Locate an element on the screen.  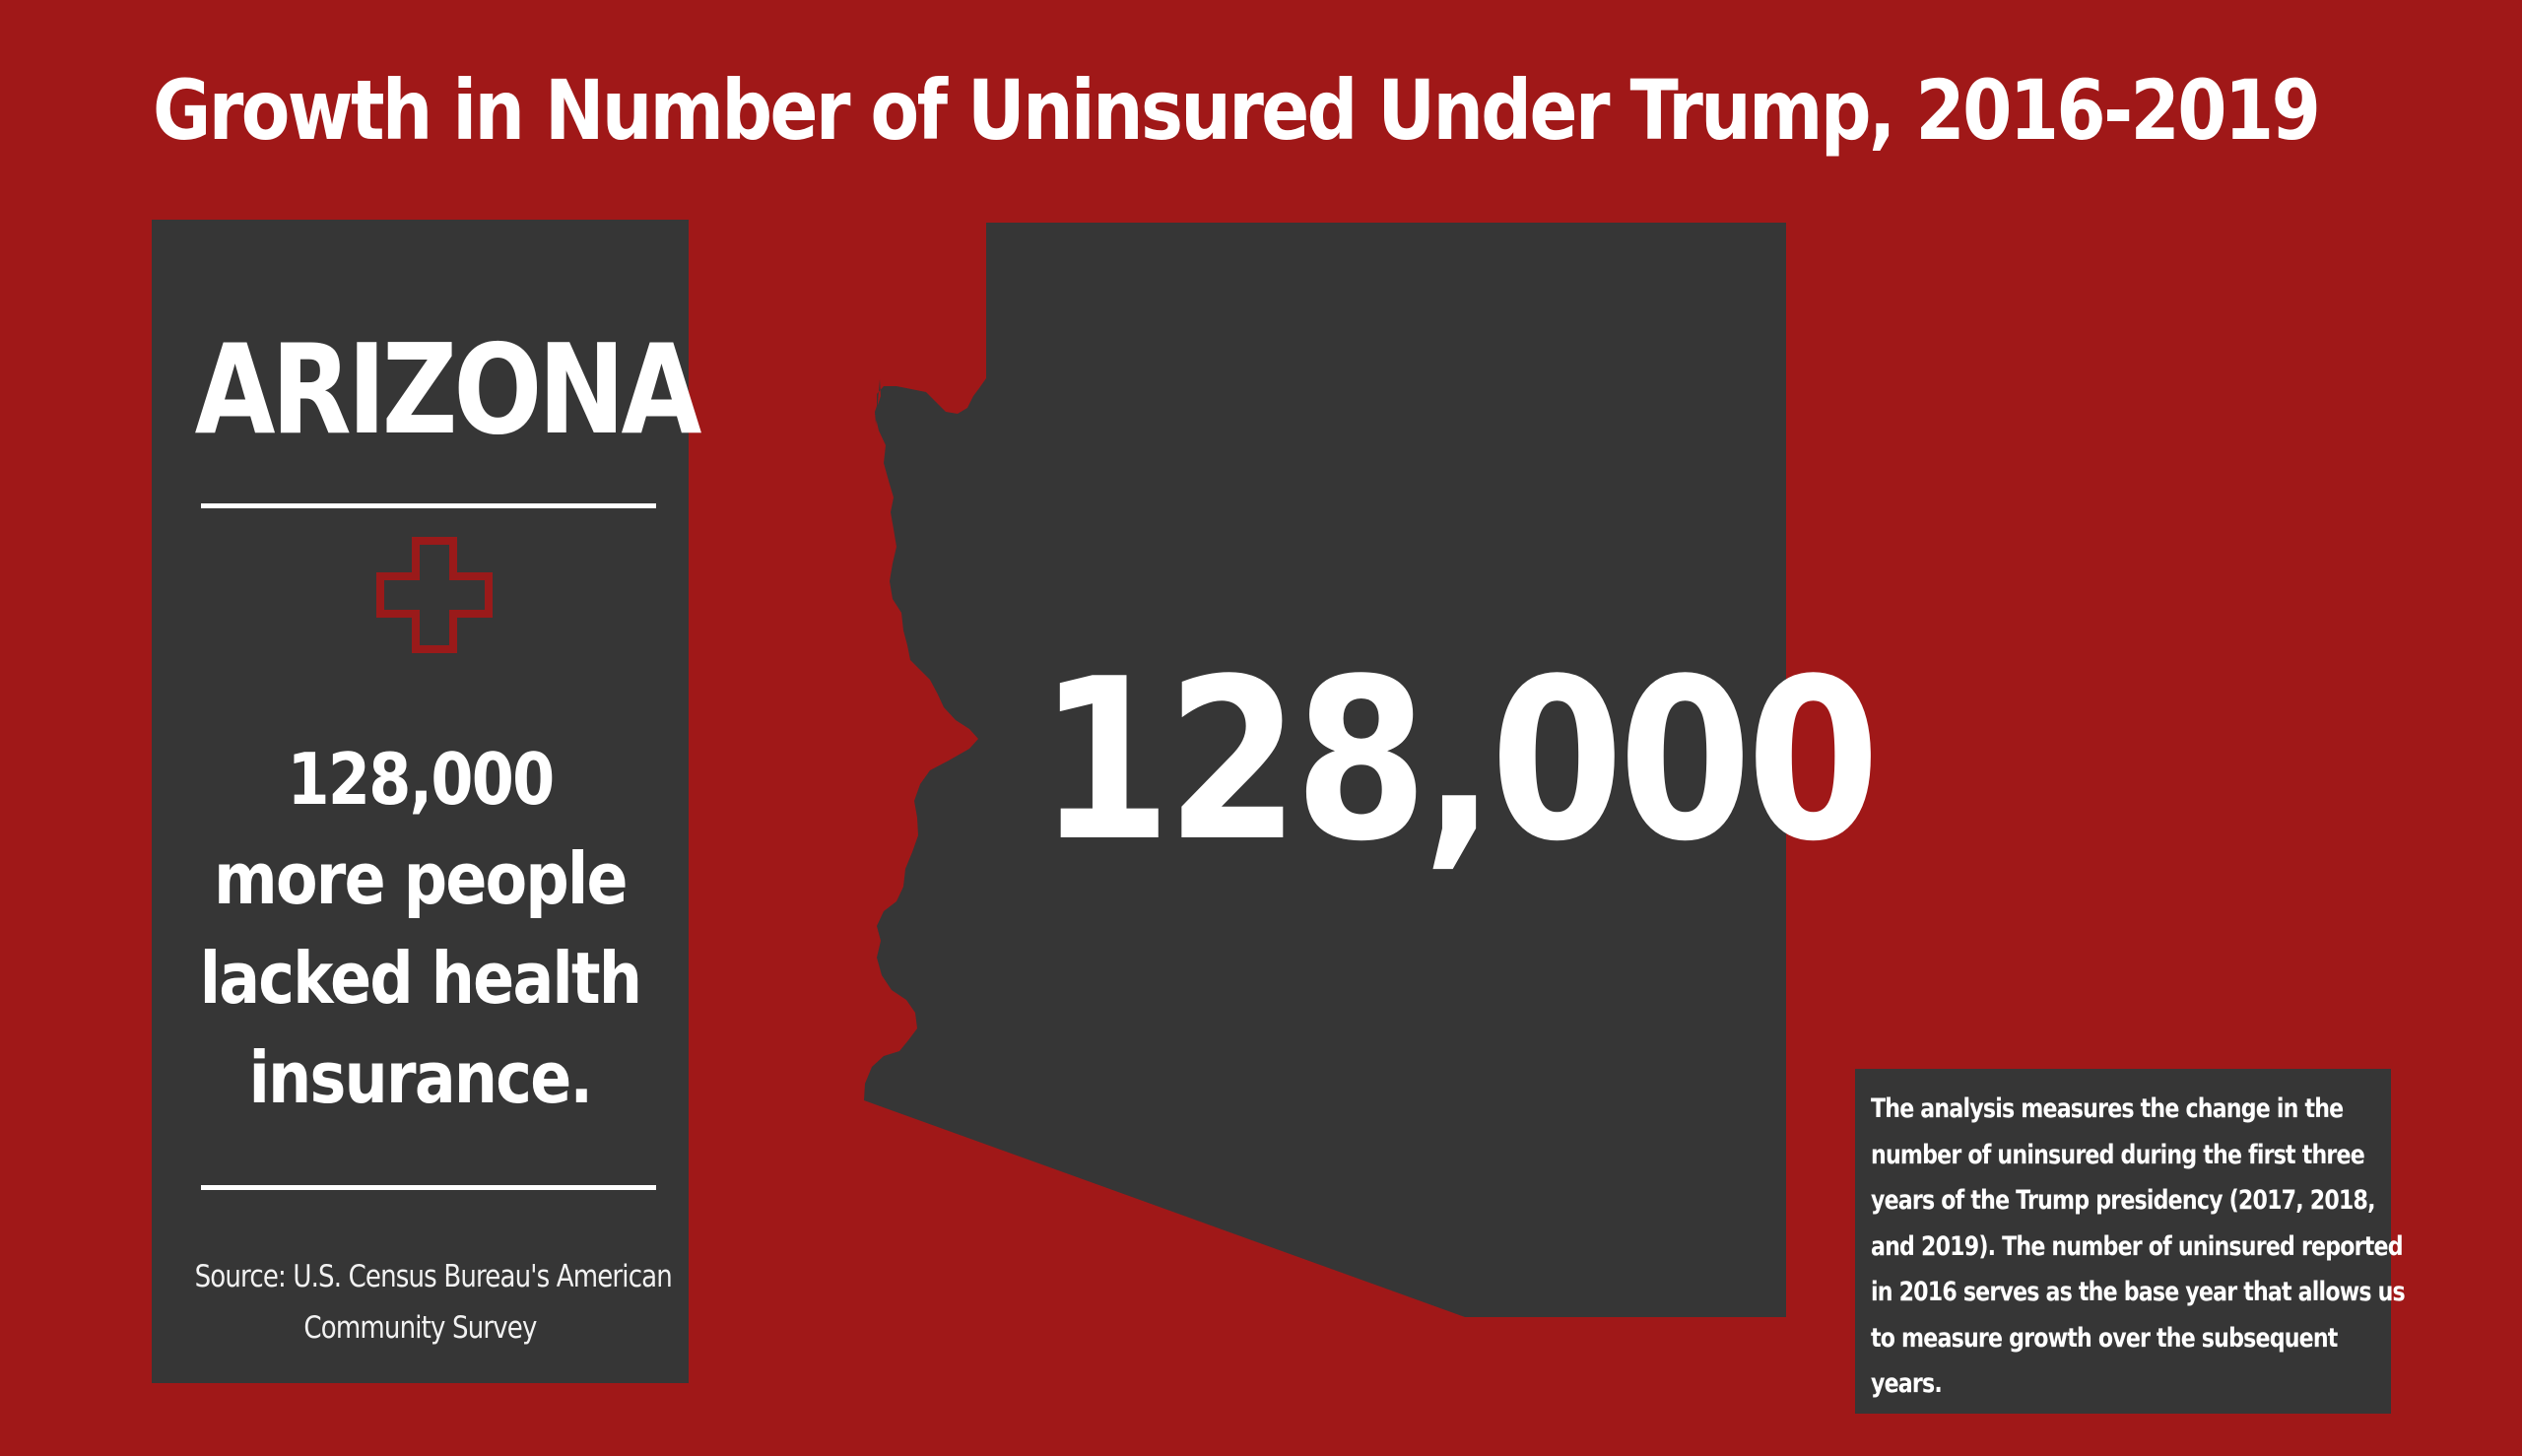
state-name: ARIZONA is located at coordinates (448, 389).